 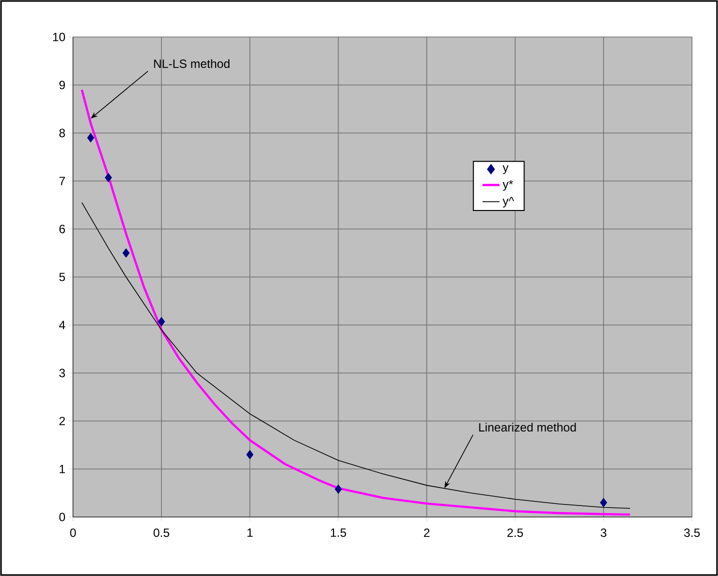 I want to click on y-tick-label: 1, so click(x=62, y=469).